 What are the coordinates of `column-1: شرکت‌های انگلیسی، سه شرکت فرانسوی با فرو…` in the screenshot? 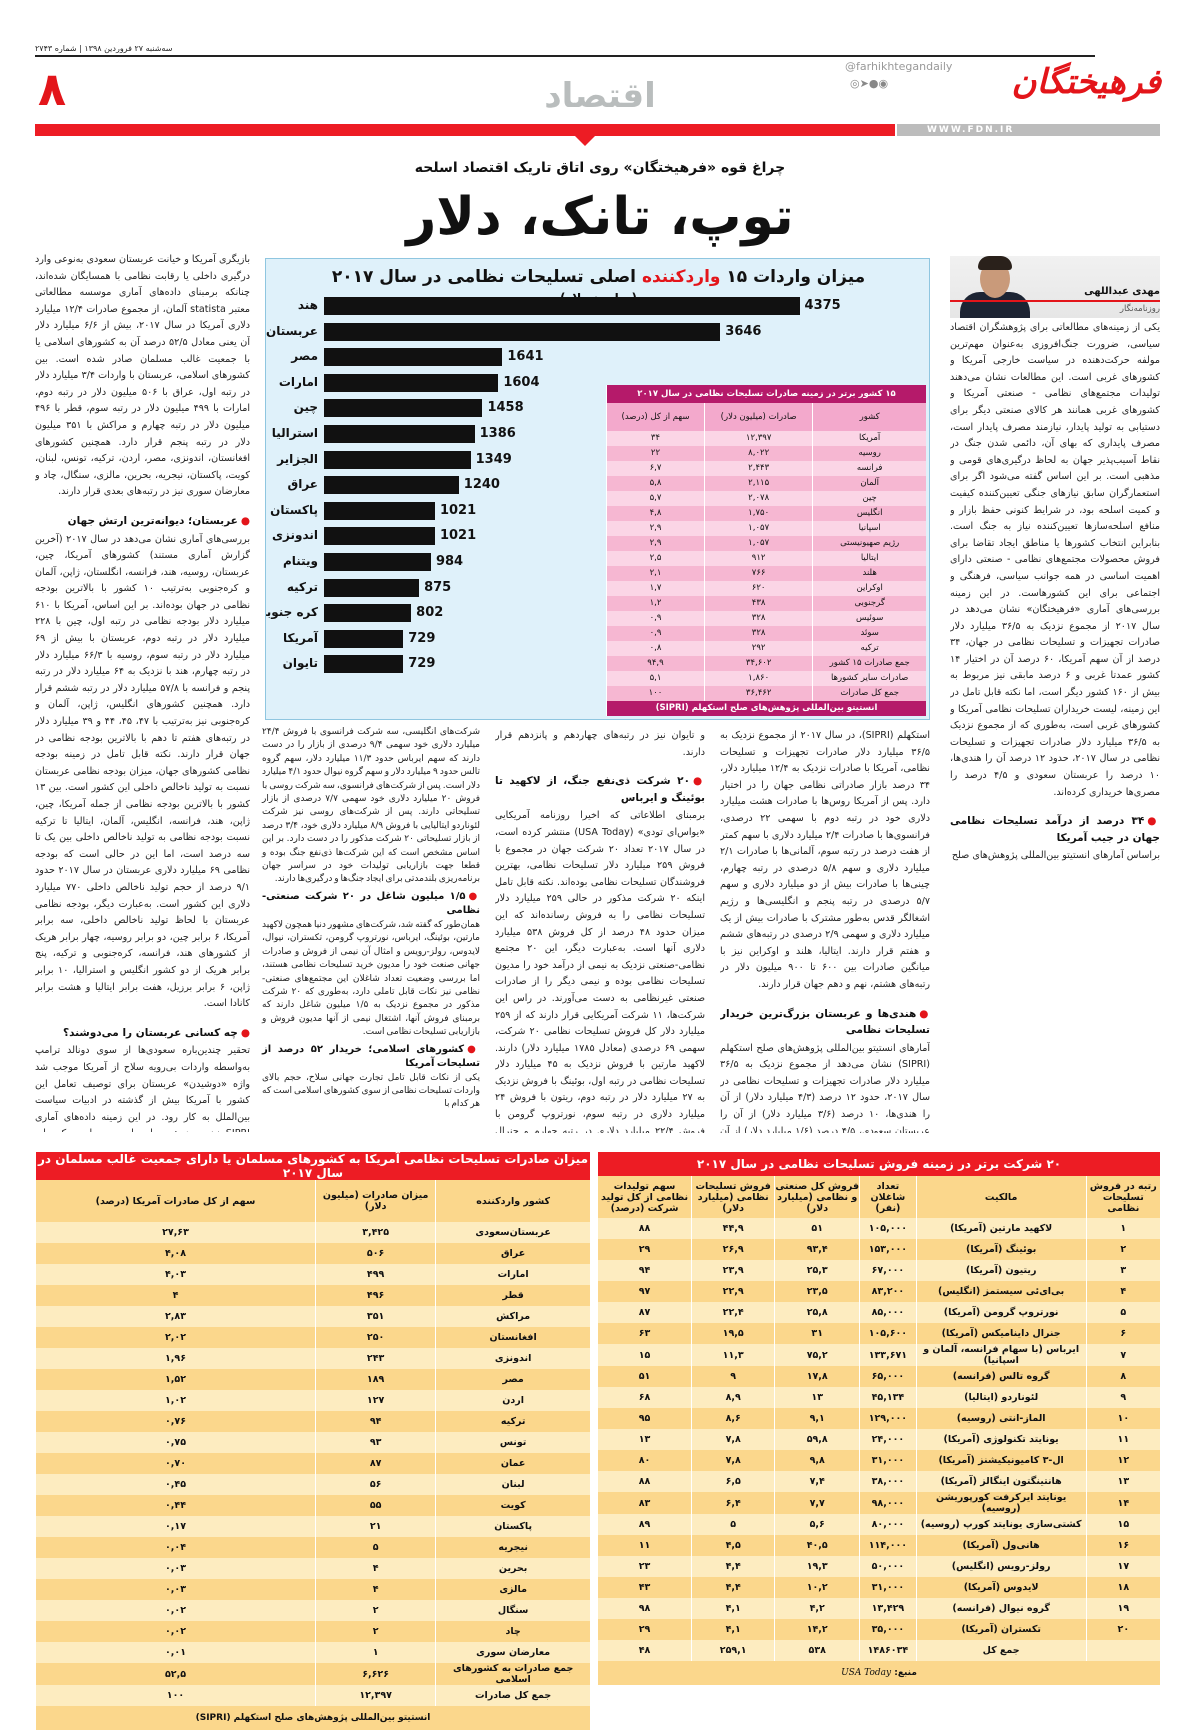 It's located at (371, 920).